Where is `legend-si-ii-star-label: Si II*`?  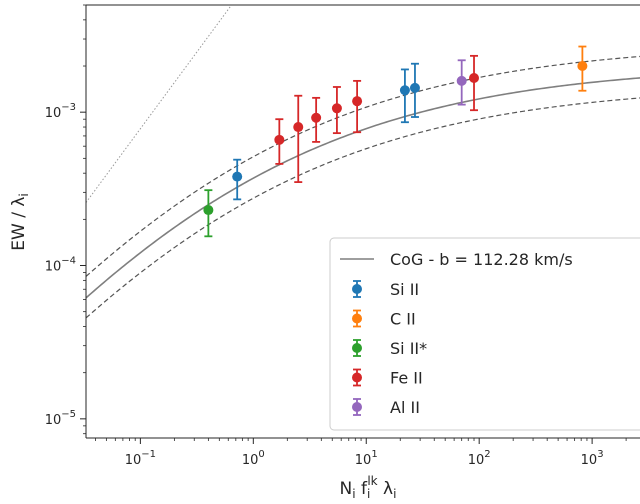 legend-si-ii-star-label: Si II* is located at coordinates (408, 348).